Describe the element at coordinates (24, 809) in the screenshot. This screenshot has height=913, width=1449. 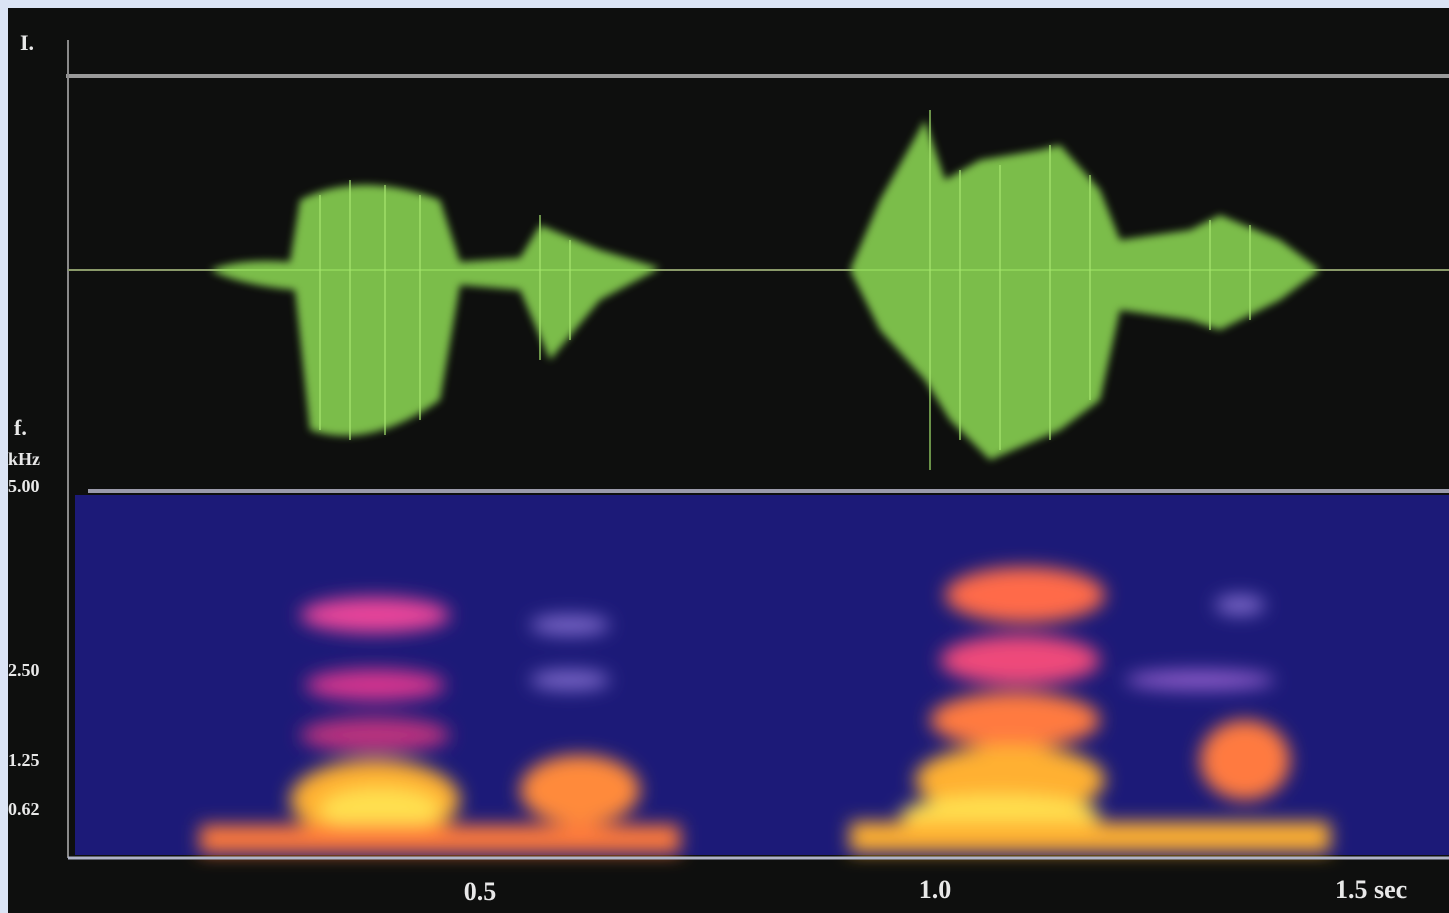
I see `frequency-tick: 0.62` at that location.